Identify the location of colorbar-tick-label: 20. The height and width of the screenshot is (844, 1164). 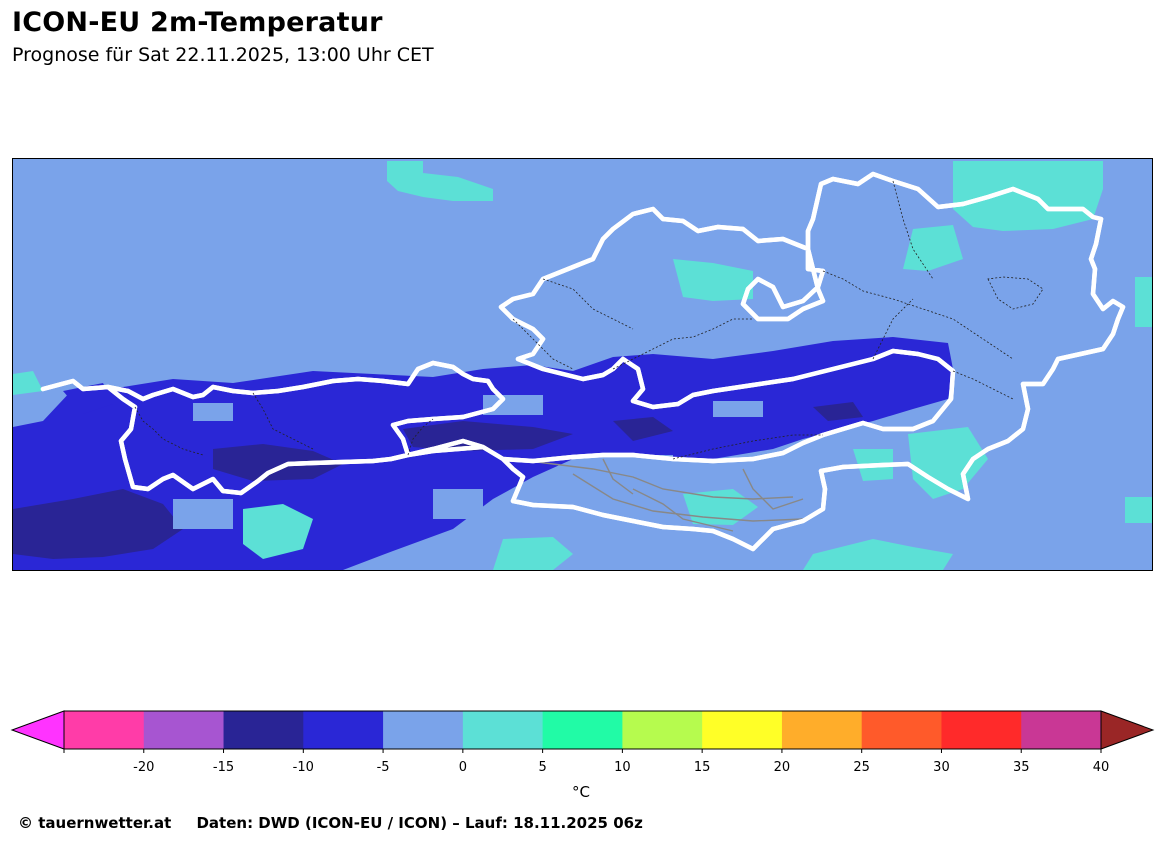
(782, 767).